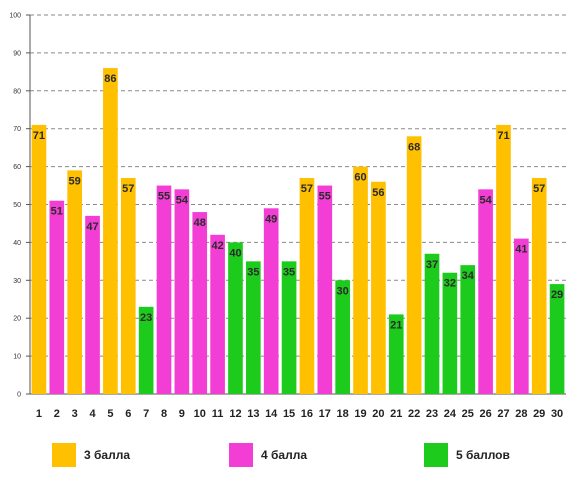 The width and height of the screenshot is (573, 490). Describe the element at coordinates (271, 414) in the screenshot. I see `x-tick-label-14: 14` at that location.